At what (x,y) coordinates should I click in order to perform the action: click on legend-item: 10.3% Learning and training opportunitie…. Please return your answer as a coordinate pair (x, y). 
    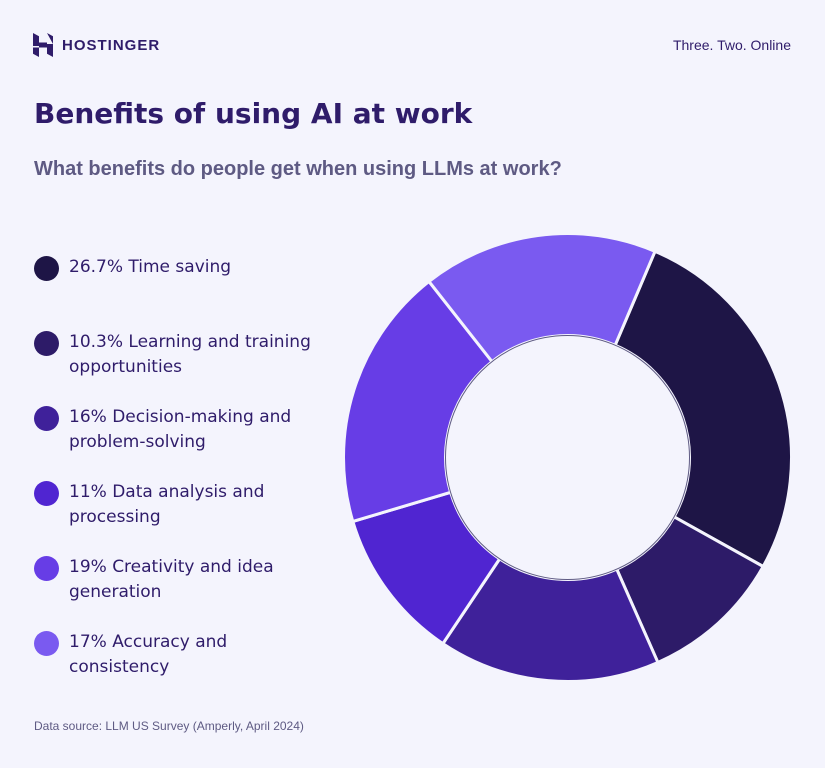
    Looking at the image, I should click on (179, 367).